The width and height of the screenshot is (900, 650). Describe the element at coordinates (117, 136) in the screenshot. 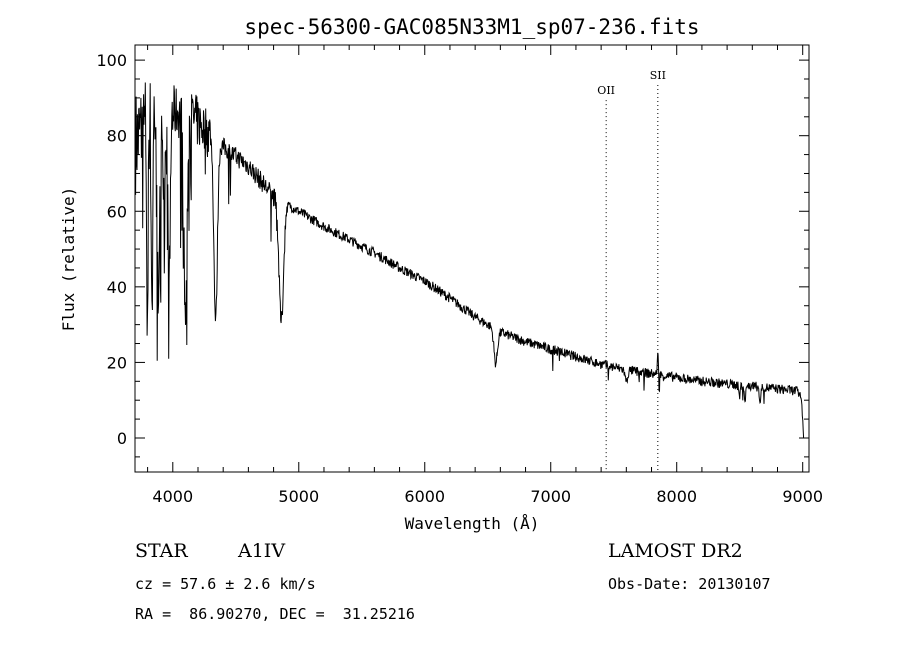

I see `y-tick-label: 80` at that location.